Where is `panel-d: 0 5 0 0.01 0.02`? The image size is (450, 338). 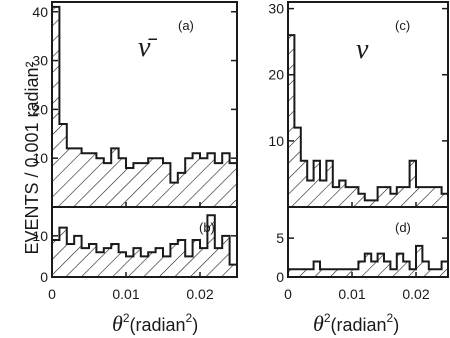
panel-d: 0 5 0 0.01 0.02 is located at coordinates (362, 254).